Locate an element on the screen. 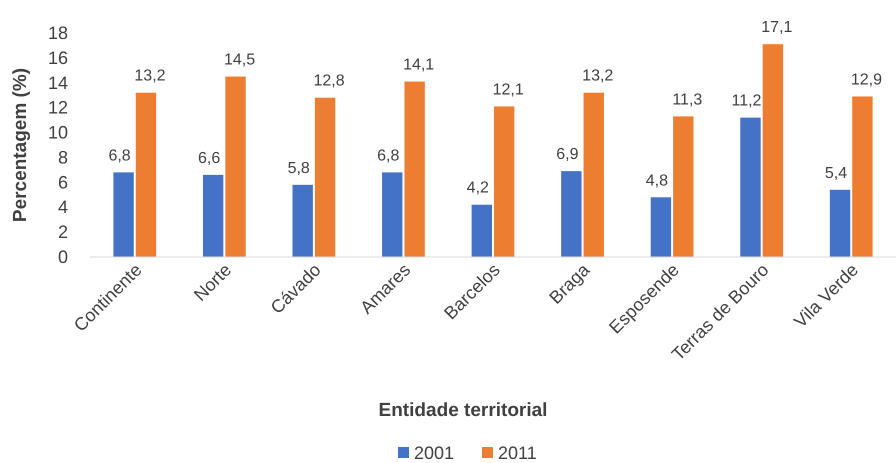 The height and width of the screenshot is (463, 896). data-label: 5,8 is located at coordinates (299, 168).